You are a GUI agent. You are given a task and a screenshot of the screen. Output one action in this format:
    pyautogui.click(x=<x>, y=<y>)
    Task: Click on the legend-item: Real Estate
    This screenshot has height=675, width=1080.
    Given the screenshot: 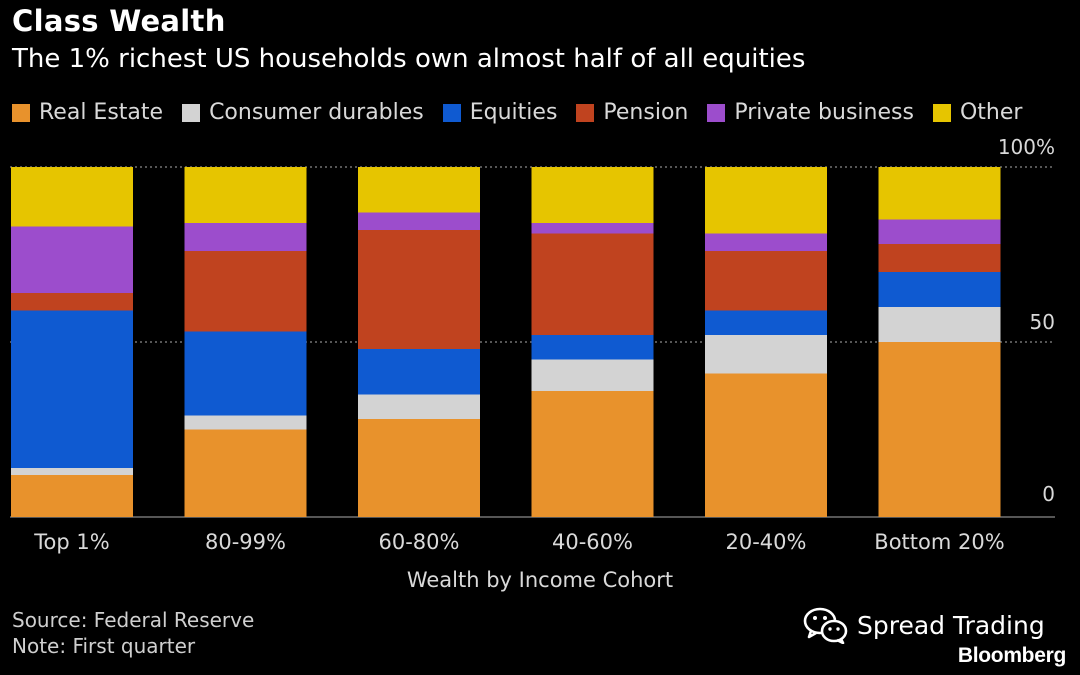 What is the action you would take?
    pyautogui.click(x=87, y=112)
    